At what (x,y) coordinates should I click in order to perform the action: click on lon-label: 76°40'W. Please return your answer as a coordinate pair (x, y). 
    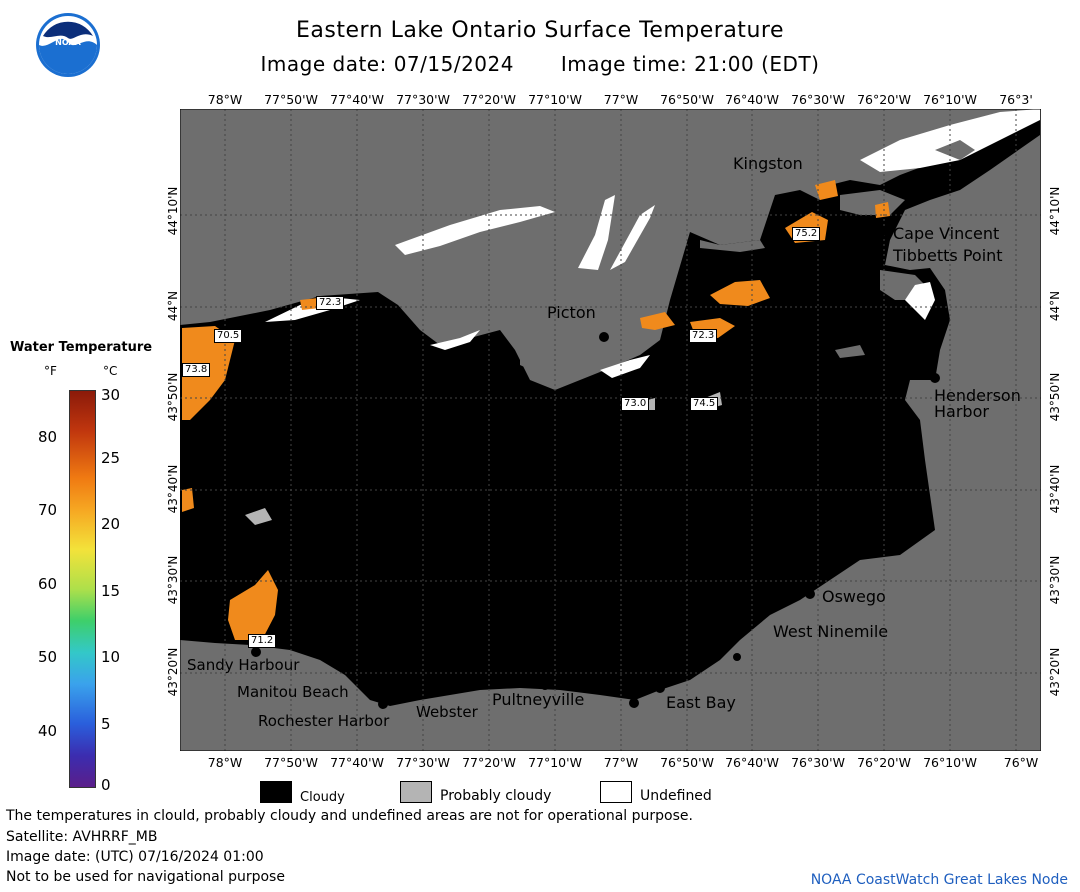
    Looking at the image, I should click on (752, 762).